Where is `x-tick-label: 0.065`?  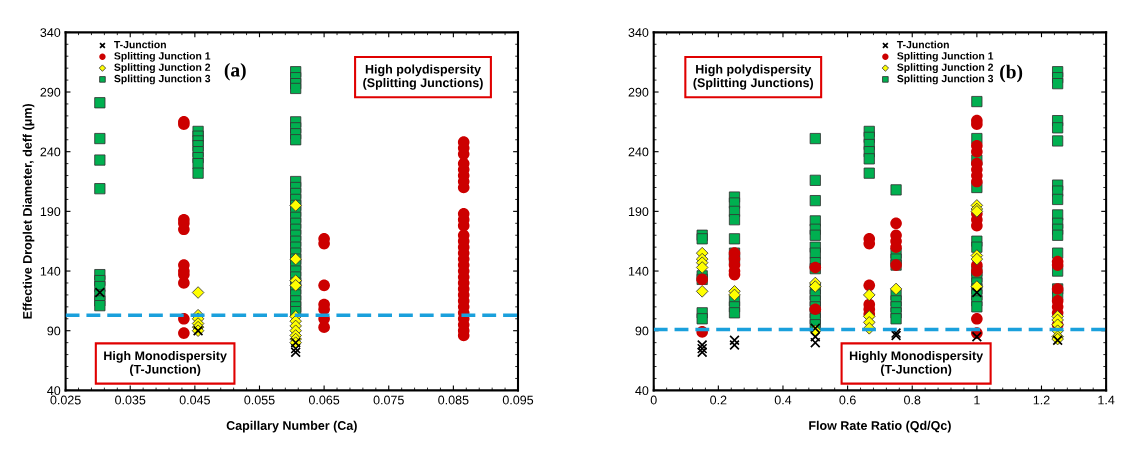
x-tick-label: 0.065 is located at coordinates (324, 400).